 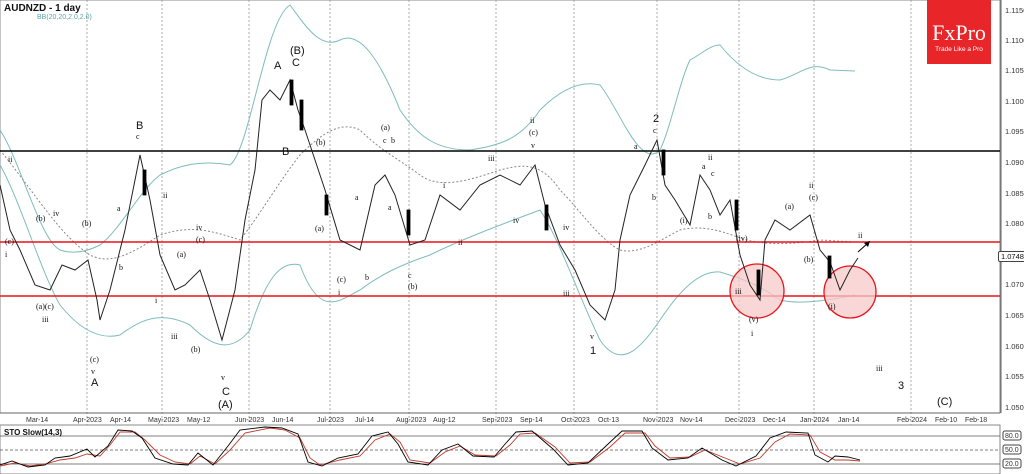 I want to click on svg-text: (iv), so click(x=742, y=238).